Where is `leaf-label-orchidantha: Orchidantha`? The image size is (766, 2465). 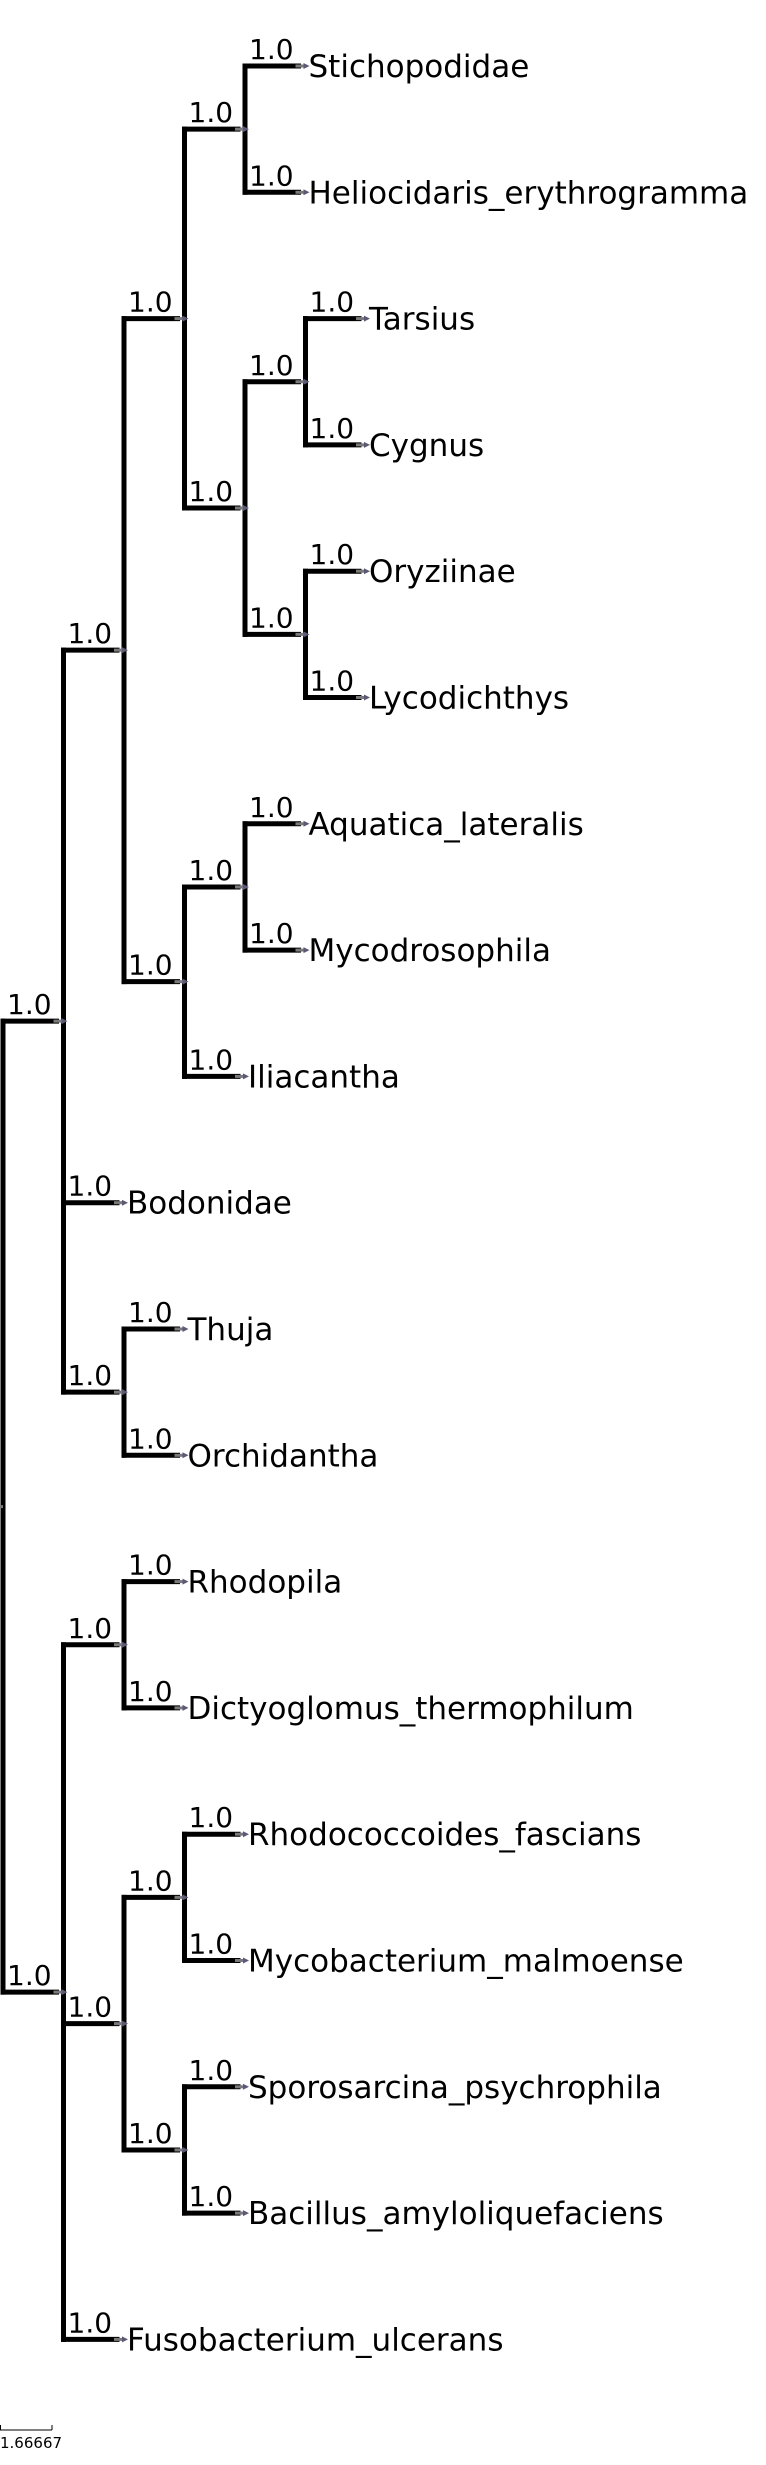 leaf-label-orchidantha: Orchidantha is located at coordinates (283, 1456).